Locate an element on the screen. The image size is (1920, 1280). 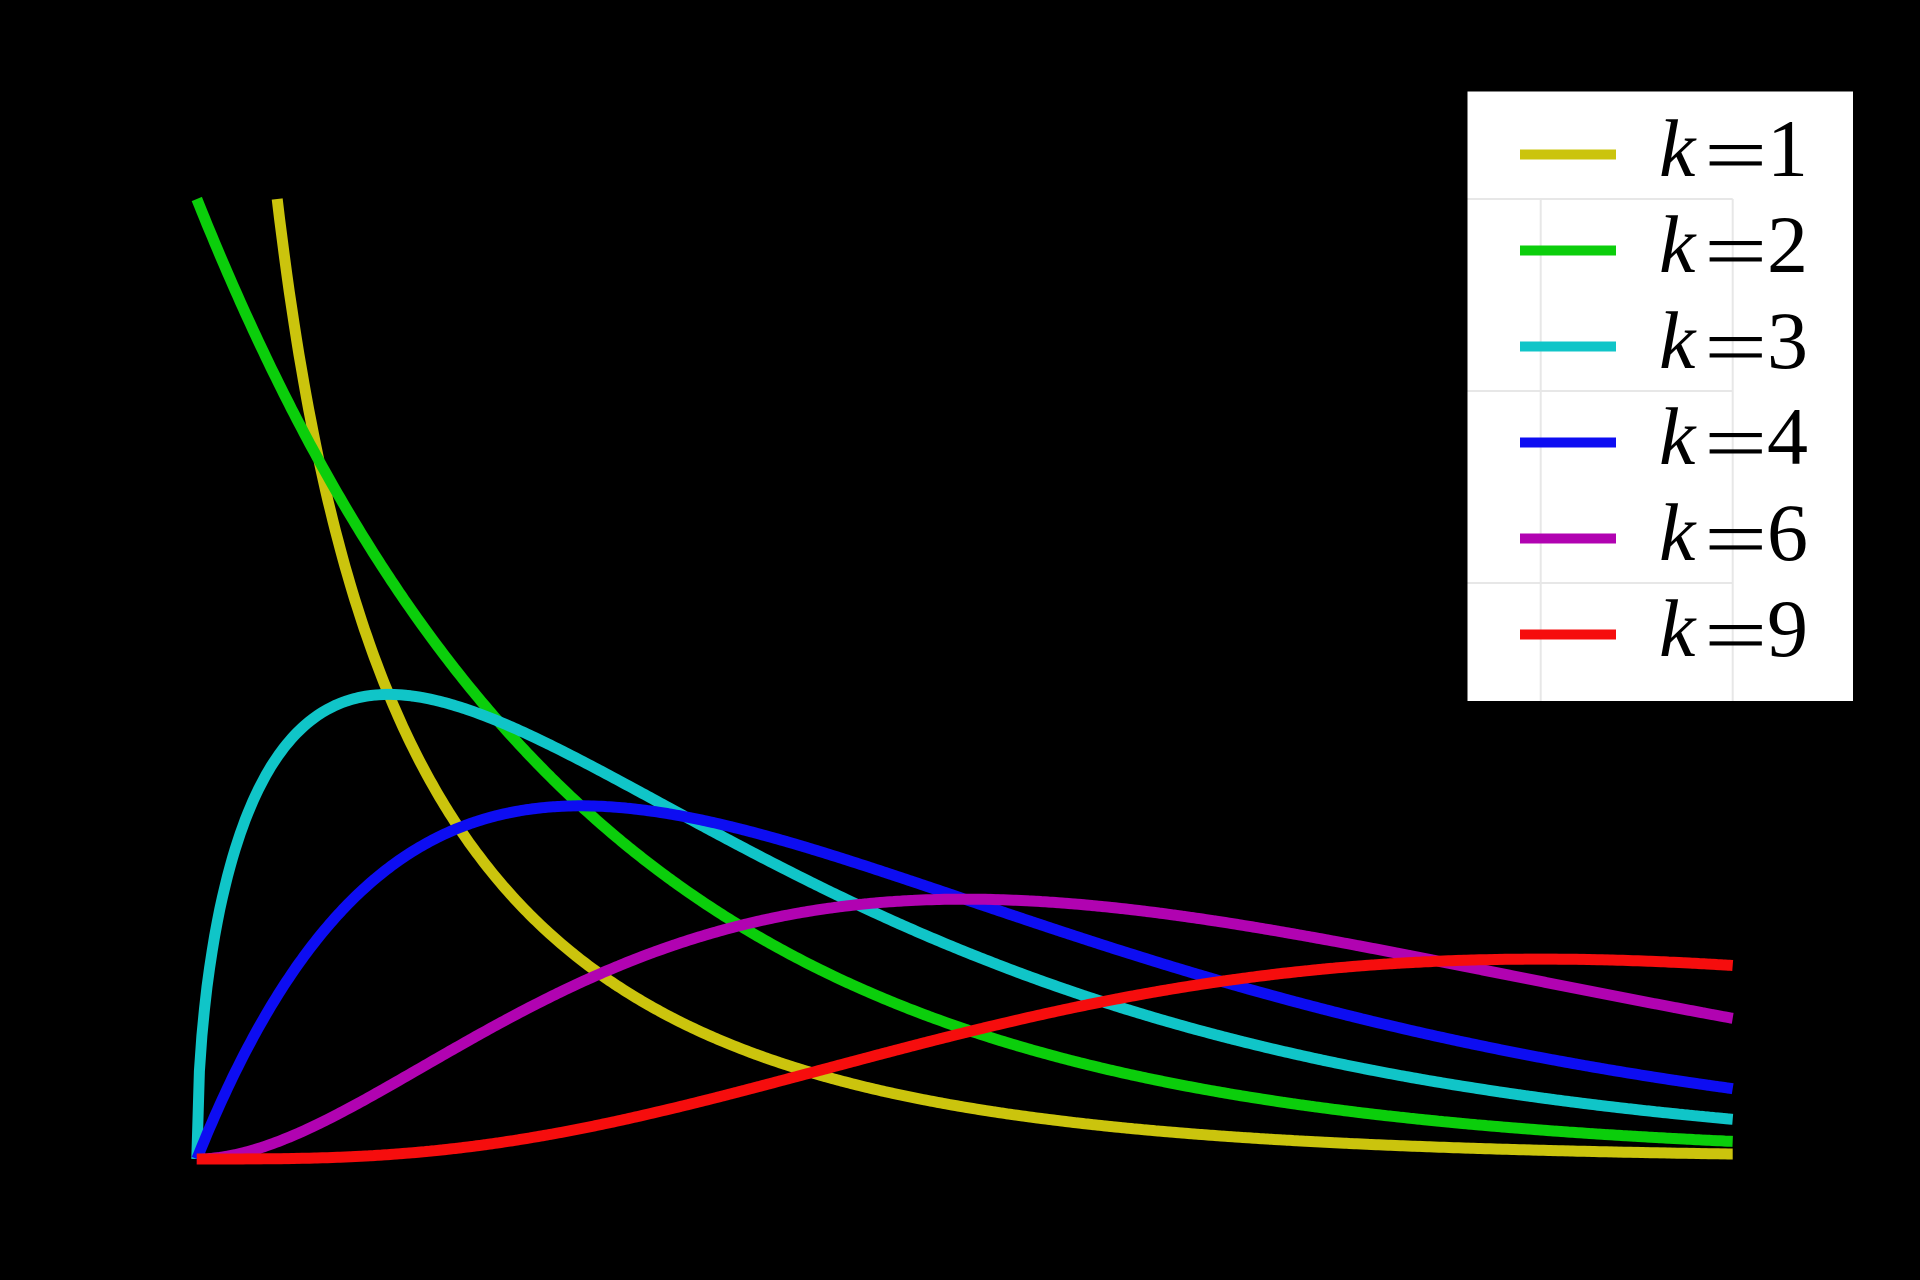
svg-text: 3 is located at coordinates (1787, 340).